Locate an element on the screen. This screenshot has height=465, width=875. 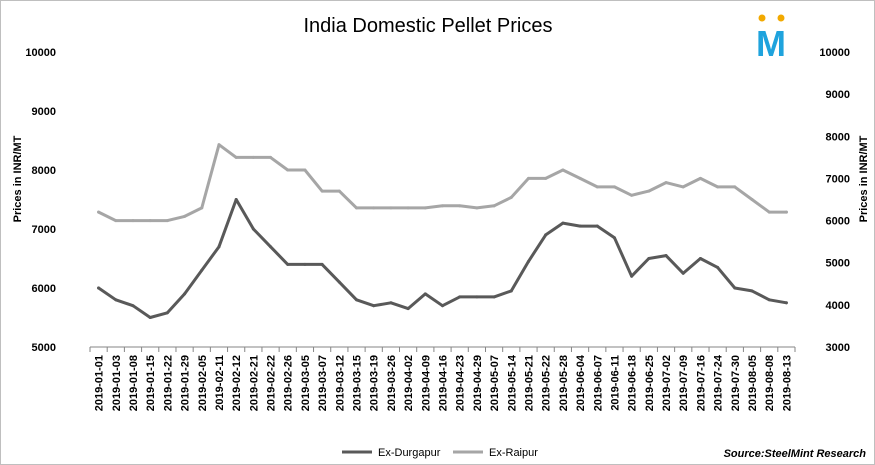
logo-dot-right is located at coordinates (781, 18).